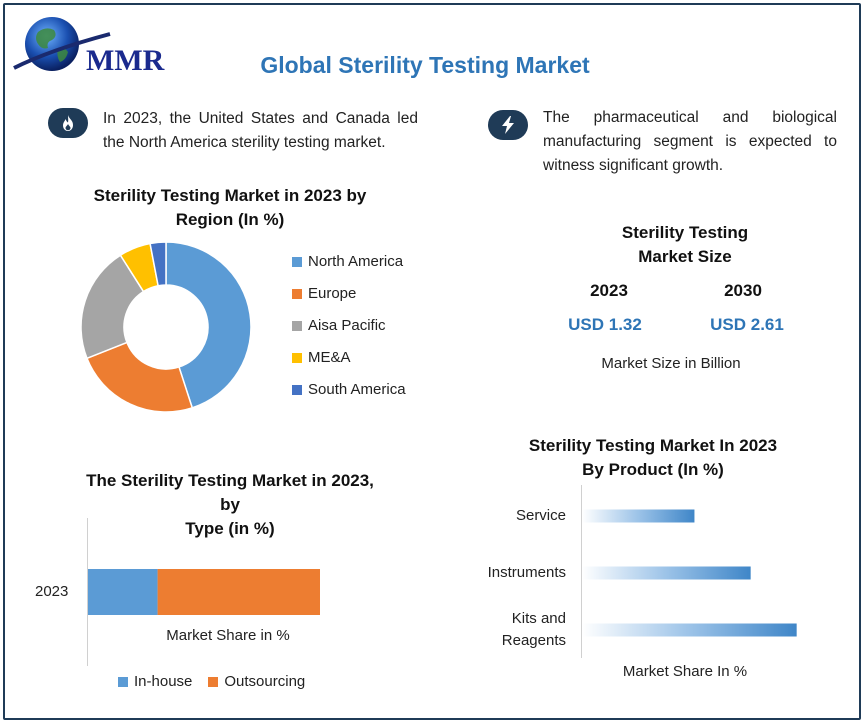 This screenshot has width=865, height=724. I want to click on legend-label: Outsourcing, so click(265, 681).